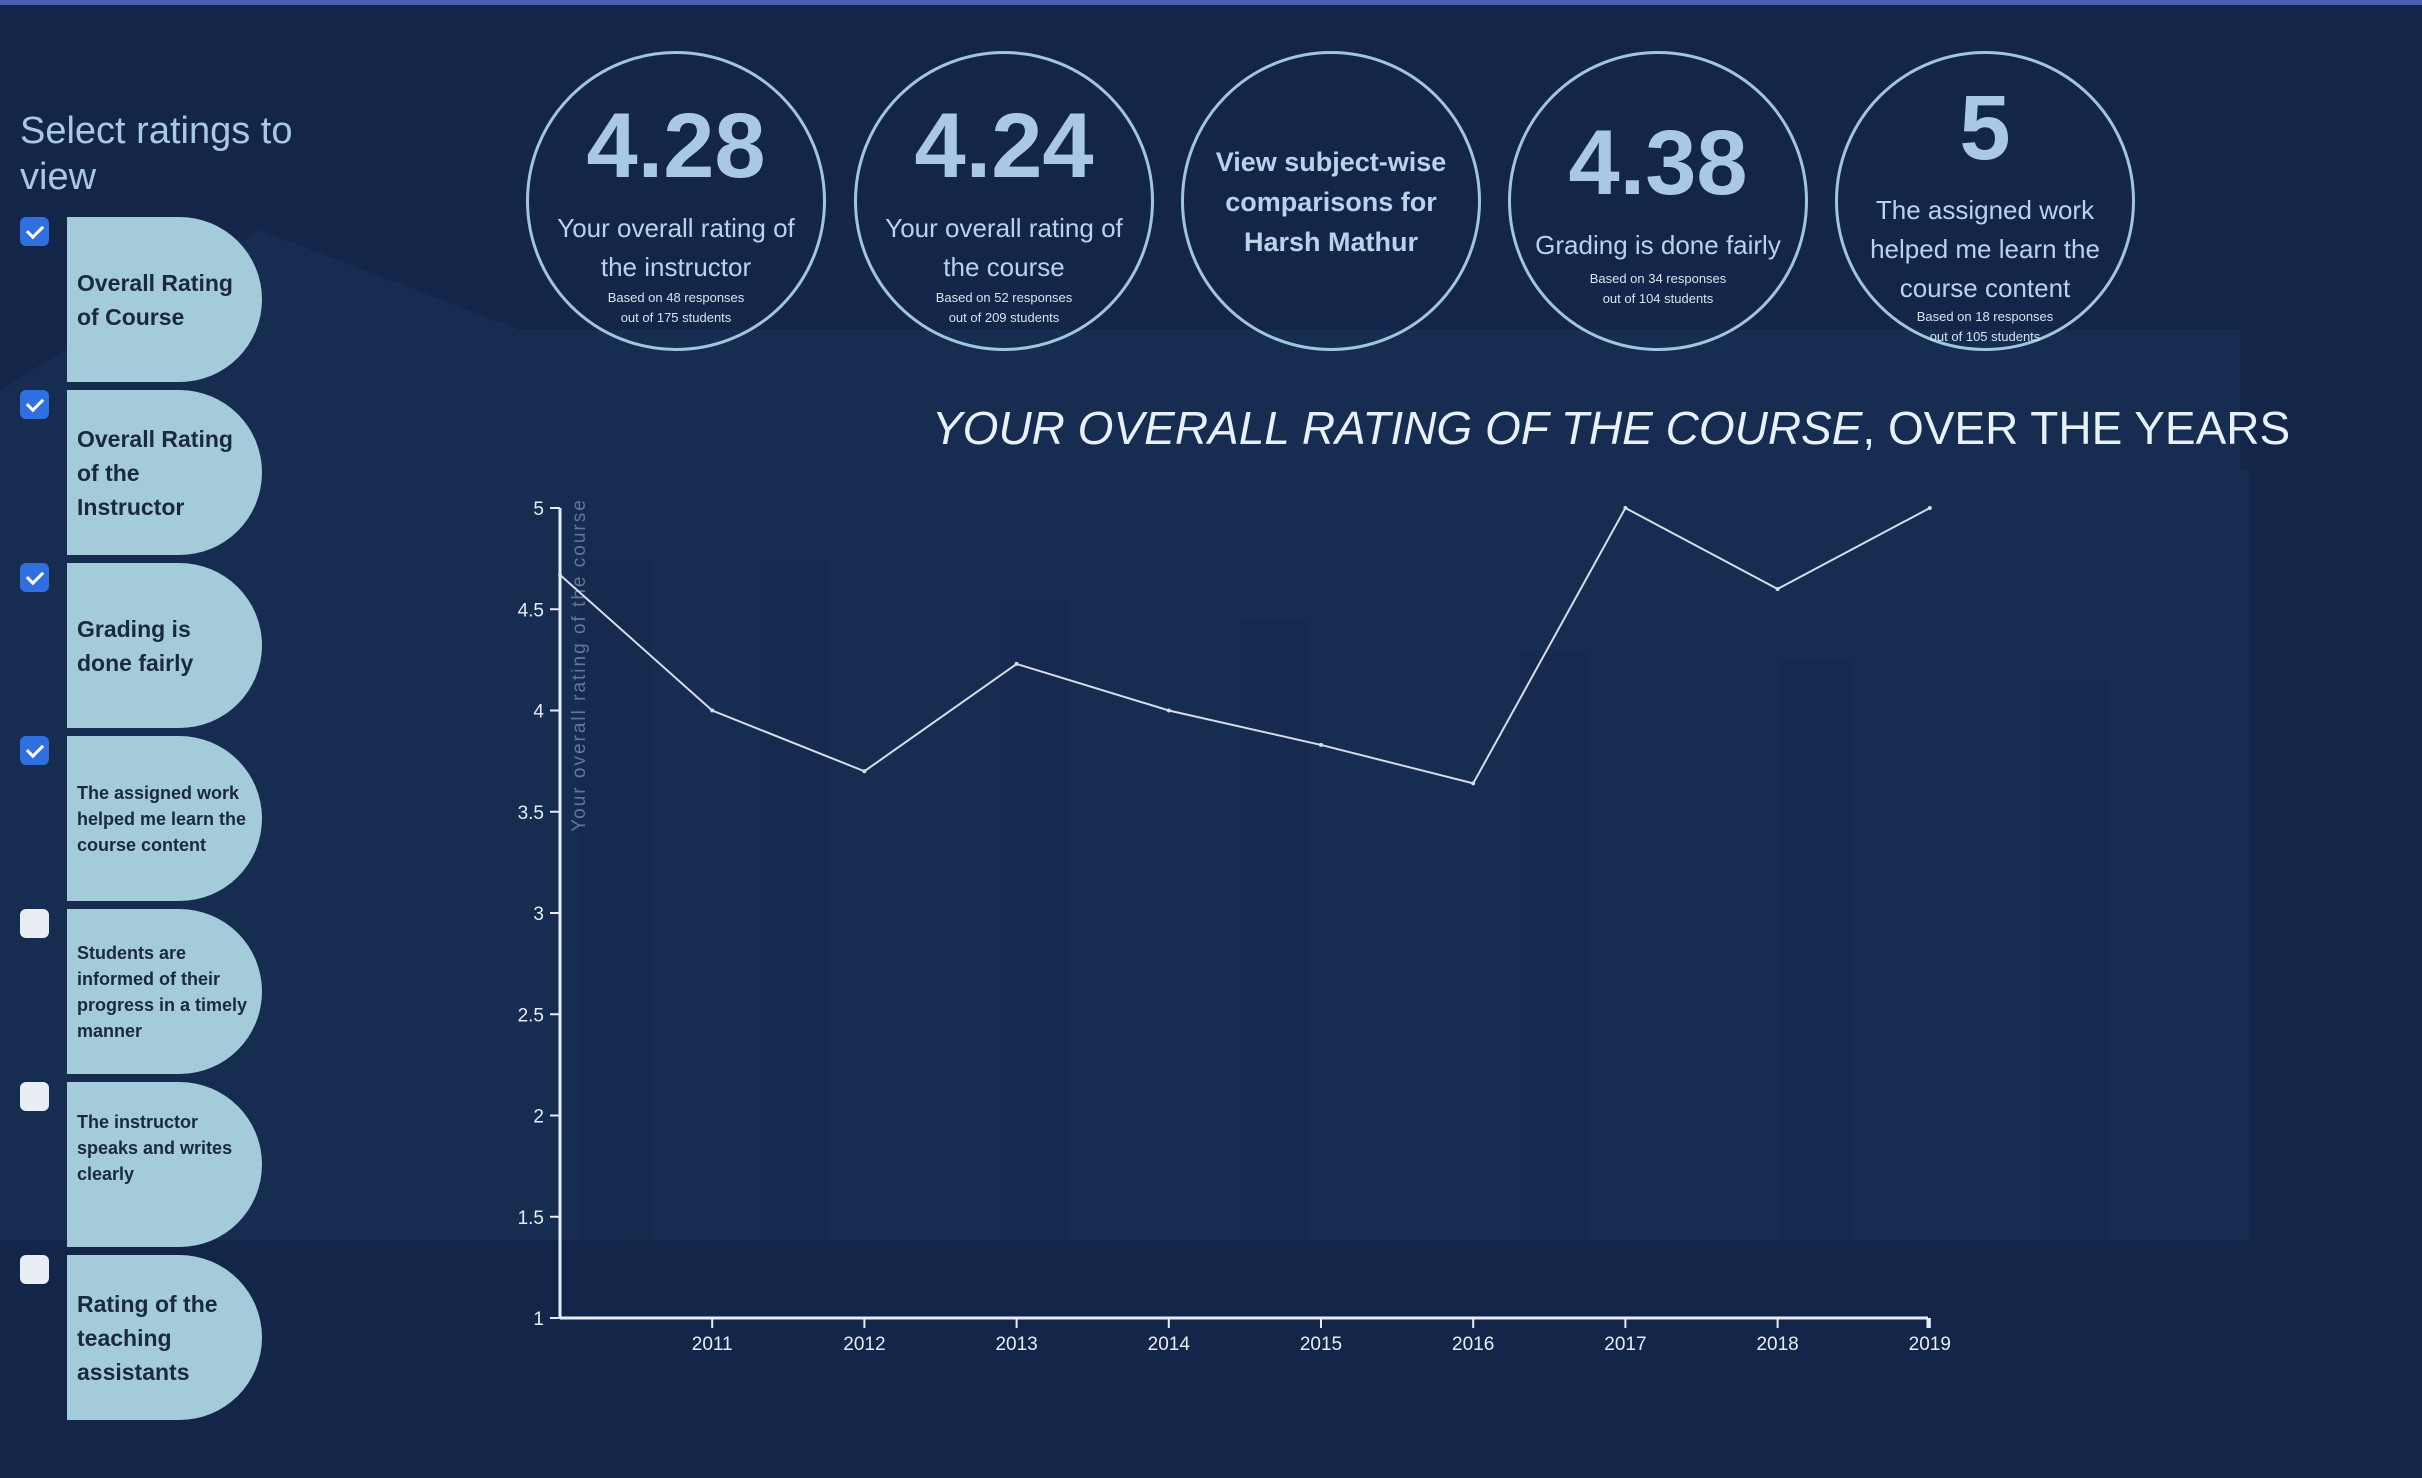  I want to click on sidebar-title: Select ratings to view, so click(156, 154).